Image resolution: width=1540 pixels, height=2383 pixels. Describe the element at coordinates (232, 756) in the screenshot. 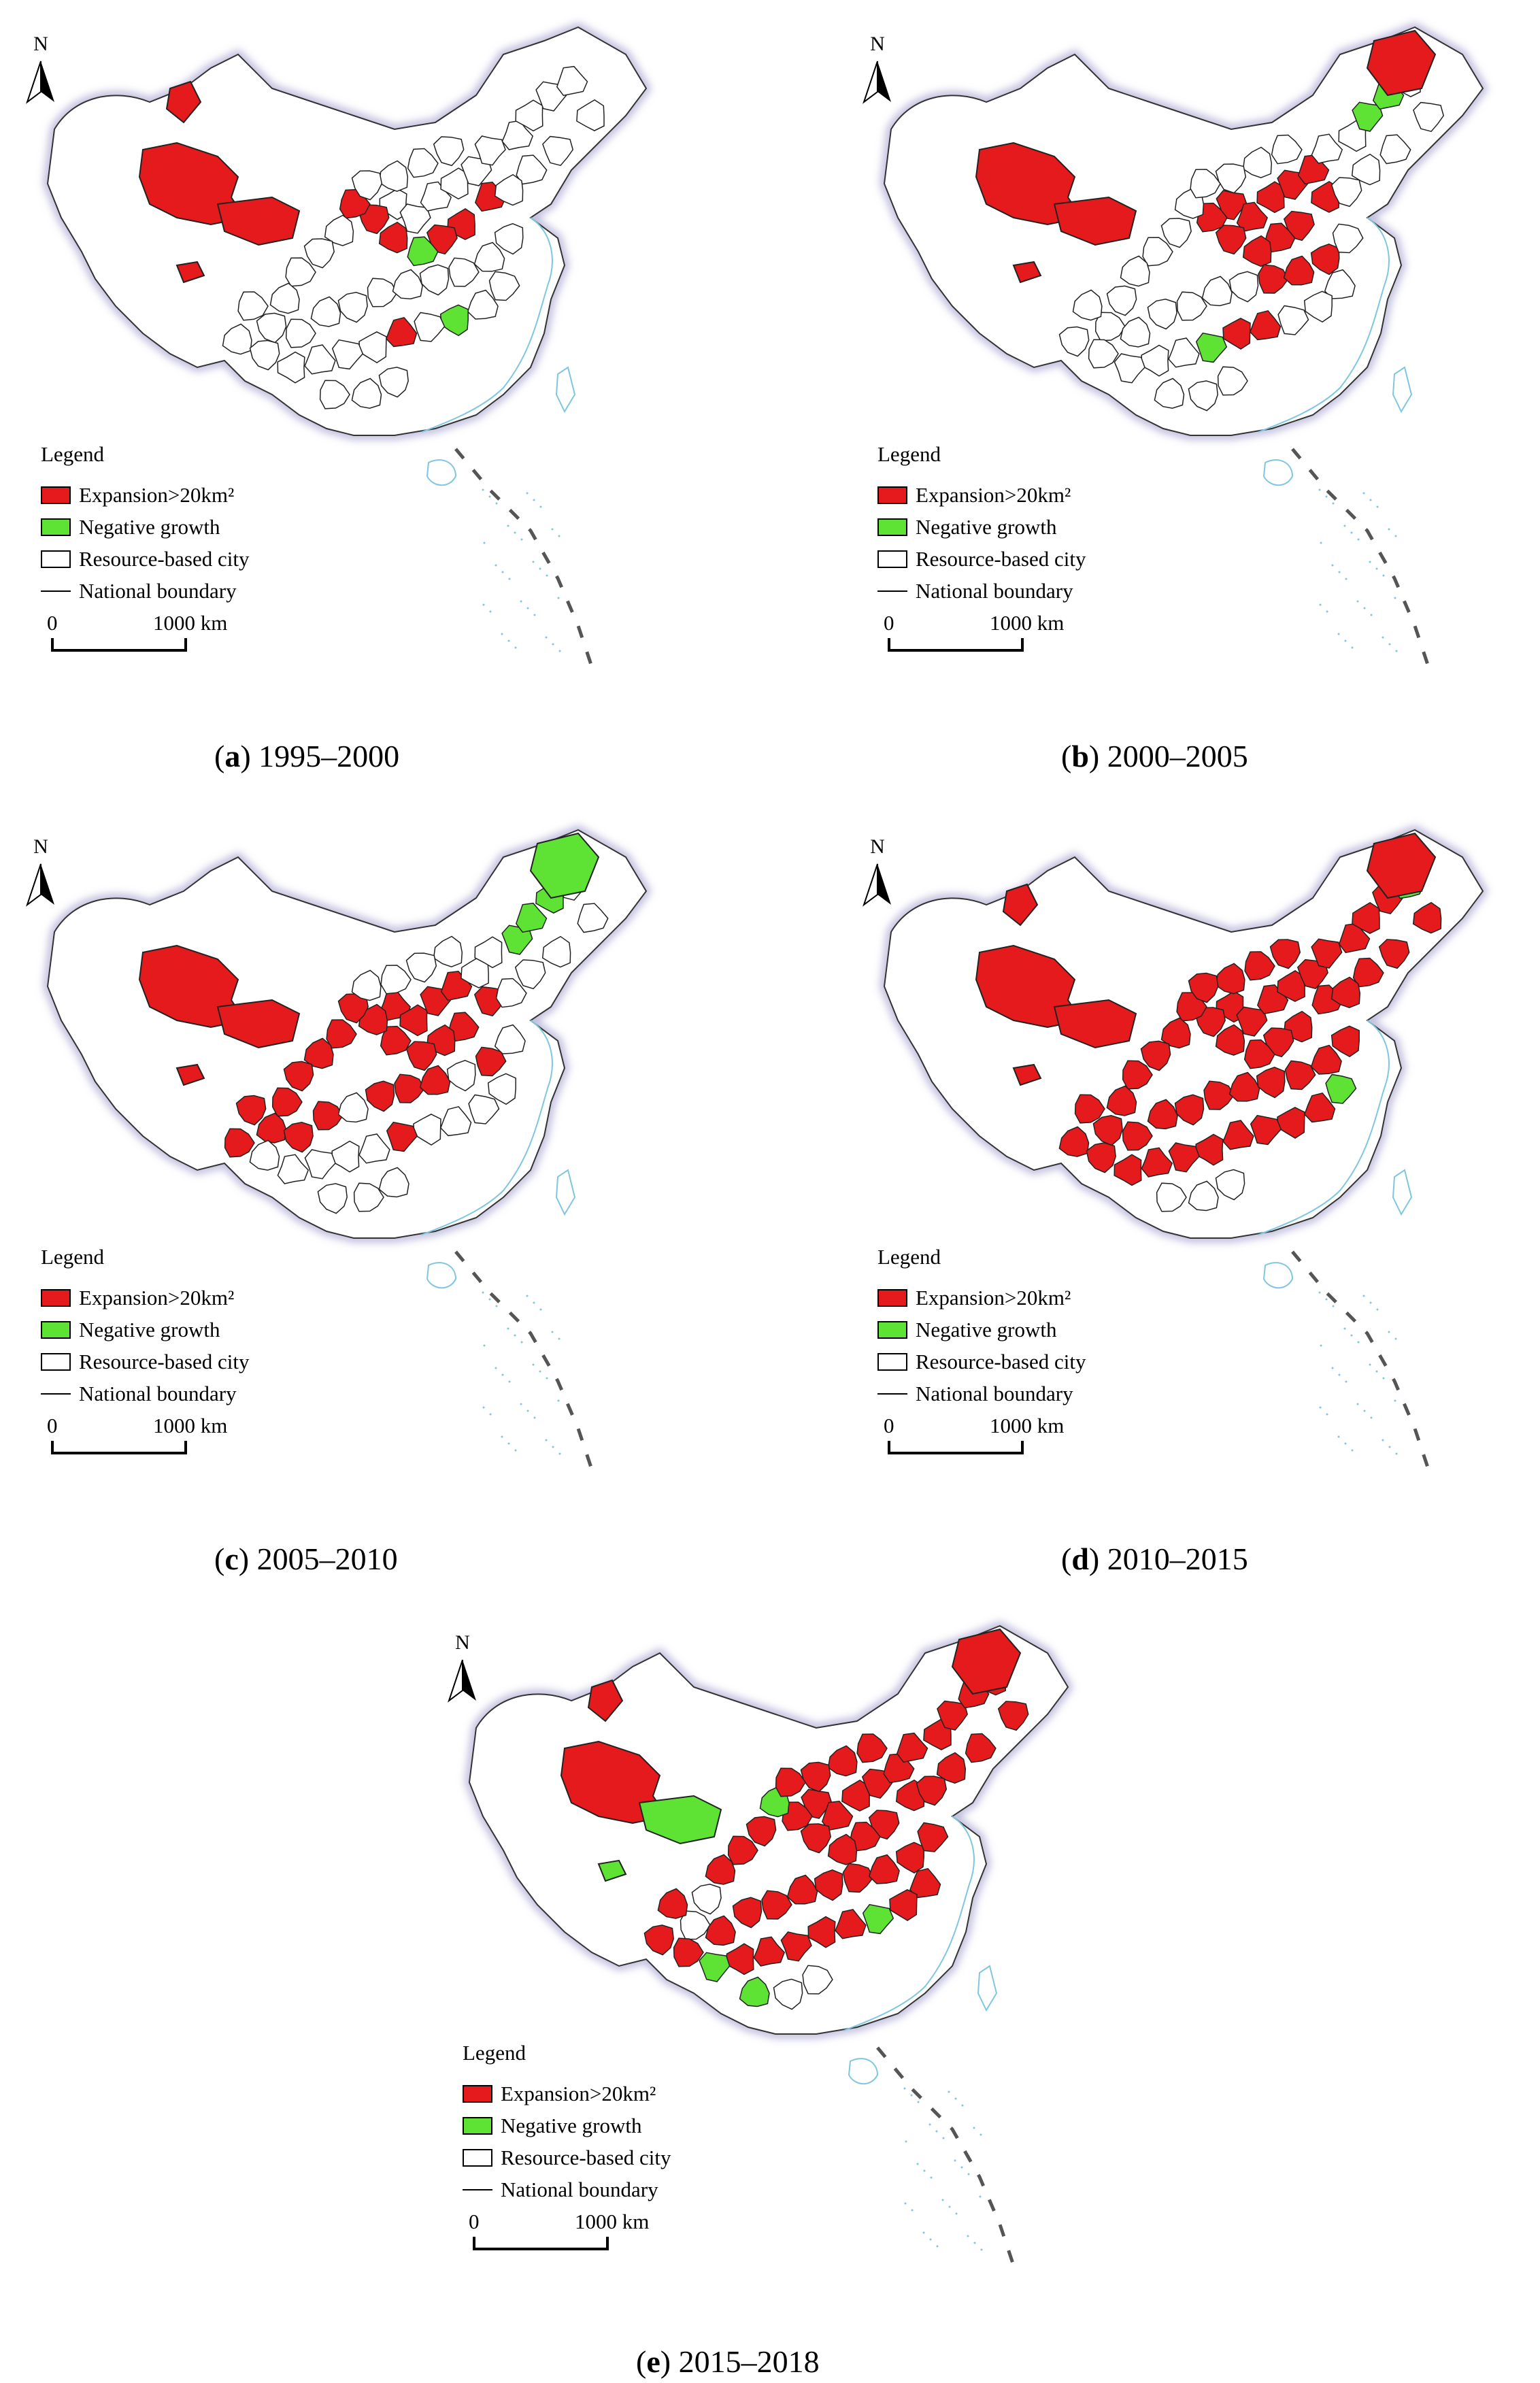

I see `panel-letter: a` at that location.